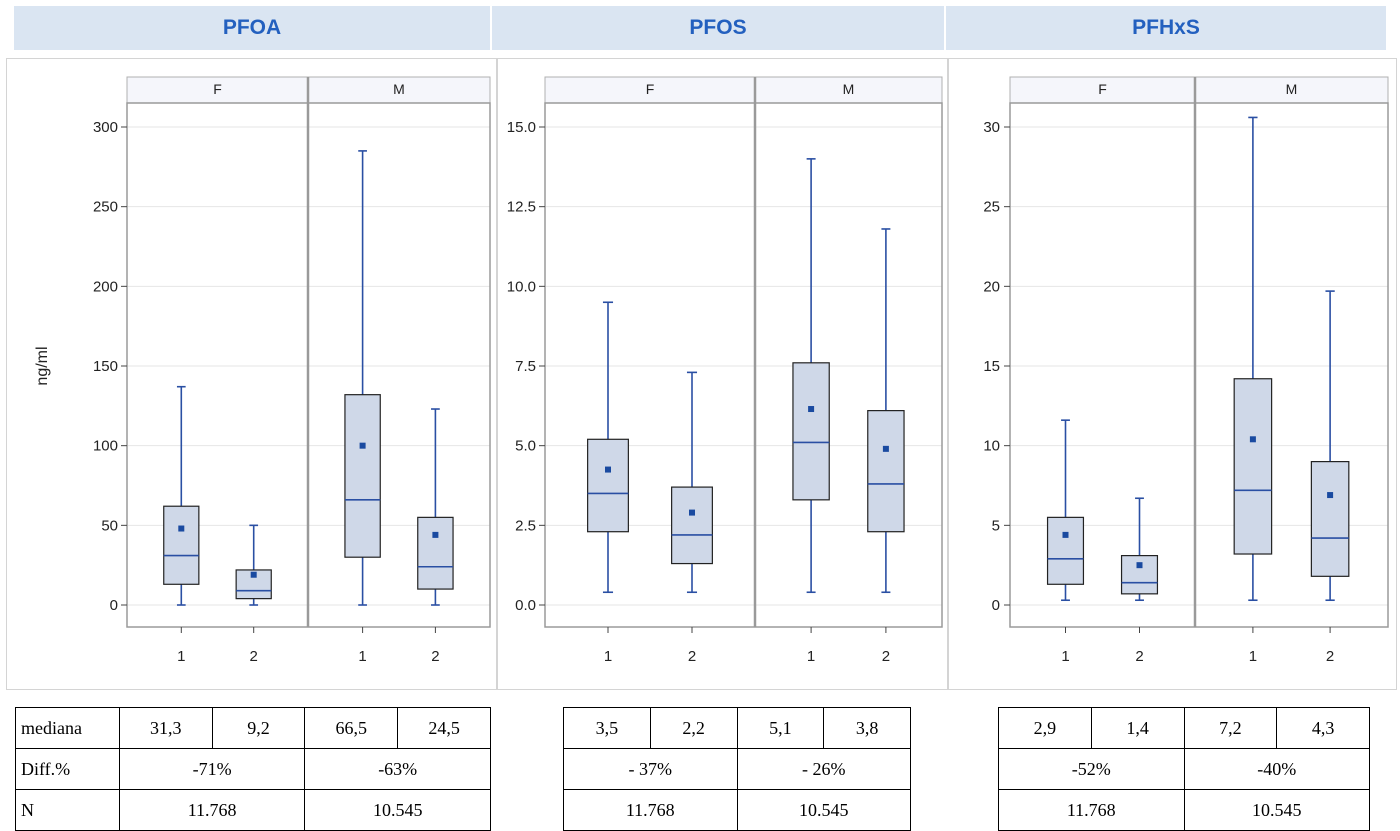 This screenshot has height=831, width=1400. Describe the element at coordinates (67, 810) in the screenshot. I see `row-label-n: N` at that location.